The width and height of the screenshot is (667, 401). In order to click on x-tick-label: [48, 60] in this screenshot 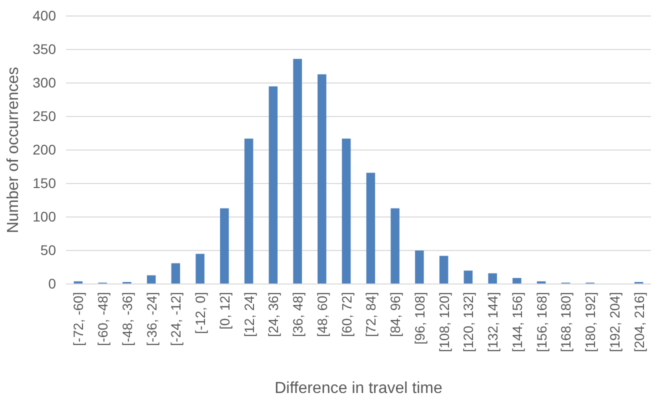, I will do `click(322, 315)`.